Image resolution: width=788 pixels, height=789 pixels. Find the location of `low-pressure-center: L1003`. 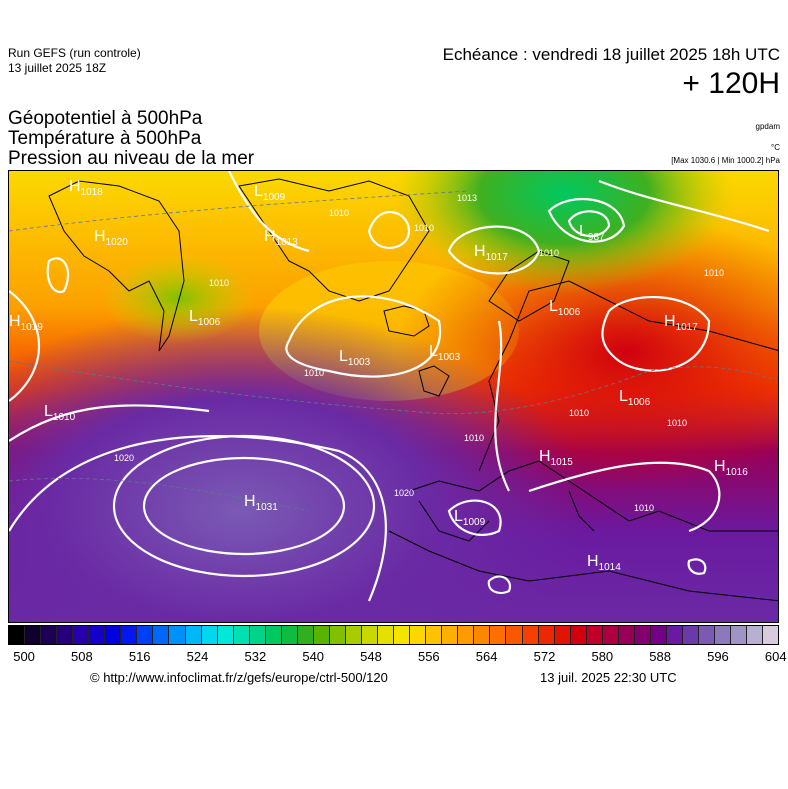

low-pressure-center: L1003 is located at coordinates (355, 358).